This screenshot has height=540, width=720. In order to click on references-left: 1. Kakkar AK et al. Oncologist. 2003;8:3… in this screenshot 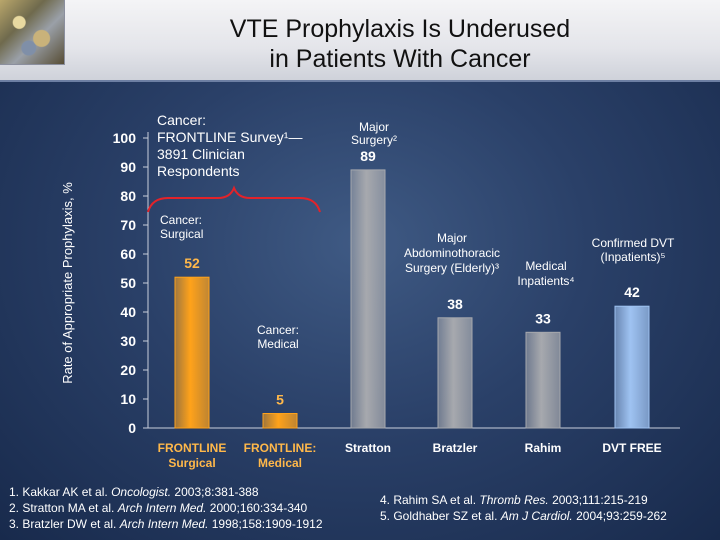, I will do `click(166, 508)`.